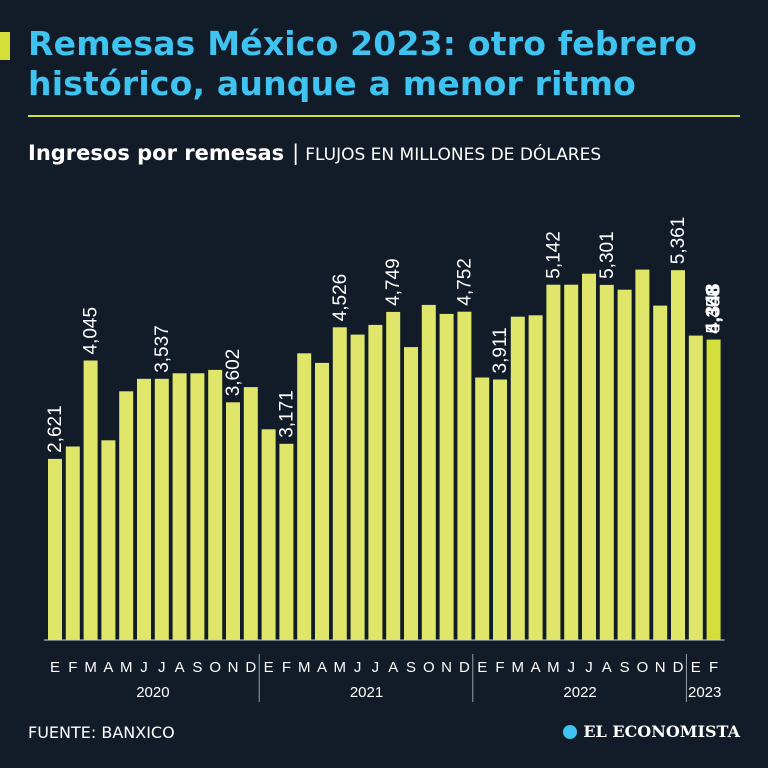 This screenshot has height=768, width=768. Describe the element at coordinates (286, 414) in the screenshot. I see `data-label-13: 3,171` at that location.